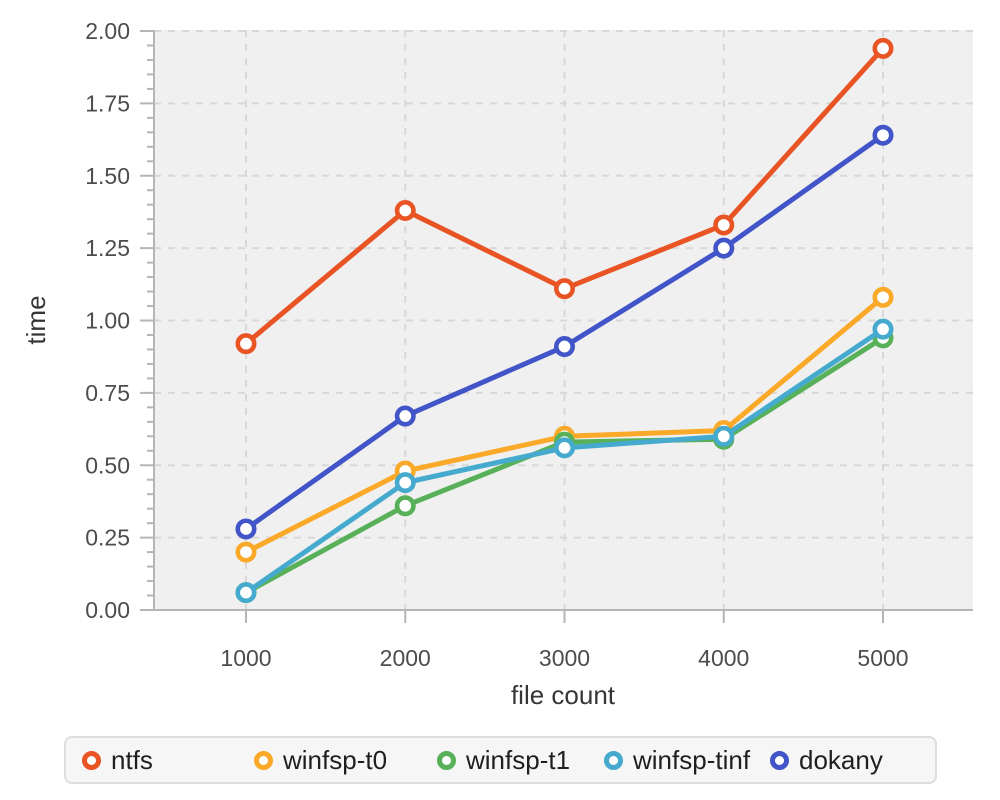 The image size is (1000, 800). What do you see at coordinates (107, 248) in the screenshot?
I see `y-tick-label: 1.25` at bounding box center [107, 248].